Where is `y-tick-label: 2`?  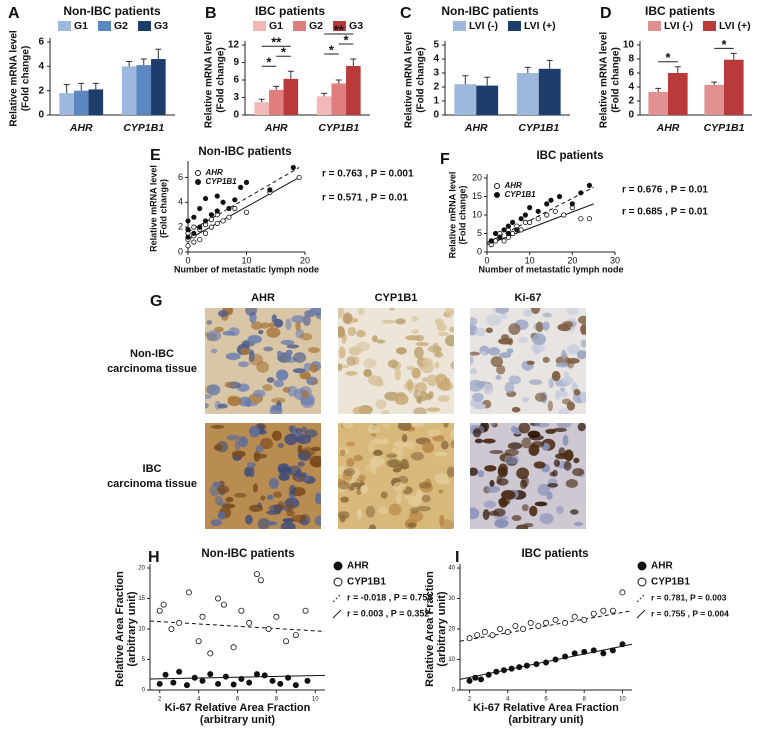
y-tick-label: 2 is located at coordinates (180, 227).